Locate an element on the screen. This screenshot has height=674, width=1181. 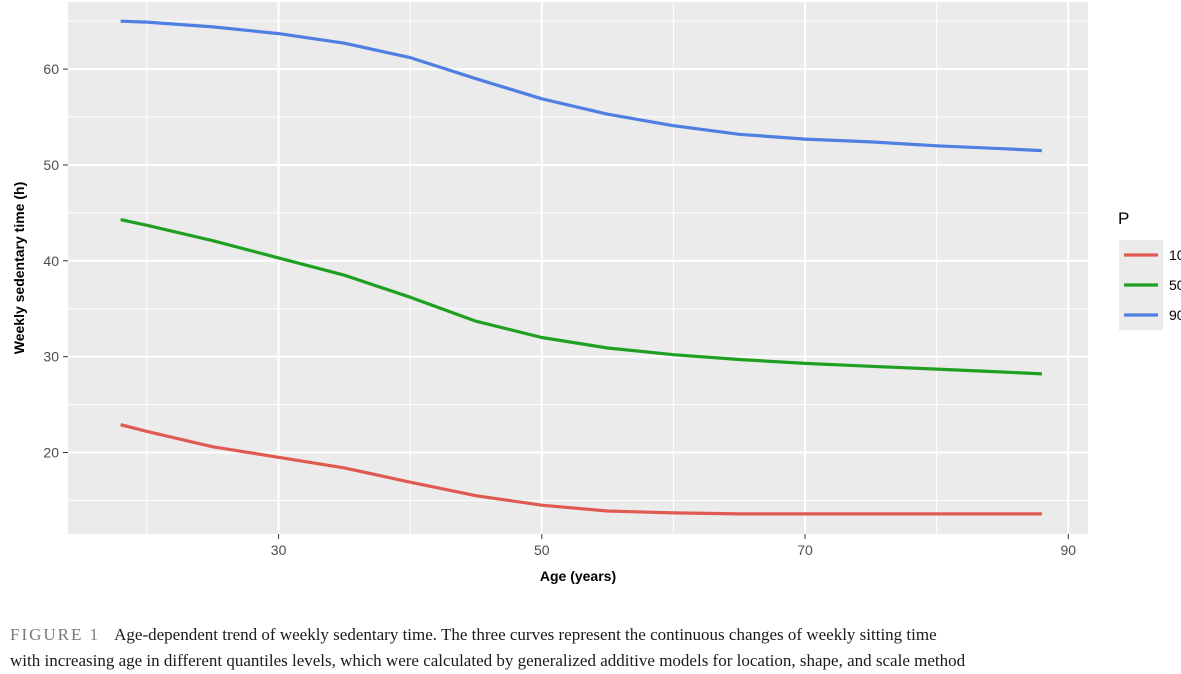
y-tick-label: 50 is located at coordinates (51, 165).